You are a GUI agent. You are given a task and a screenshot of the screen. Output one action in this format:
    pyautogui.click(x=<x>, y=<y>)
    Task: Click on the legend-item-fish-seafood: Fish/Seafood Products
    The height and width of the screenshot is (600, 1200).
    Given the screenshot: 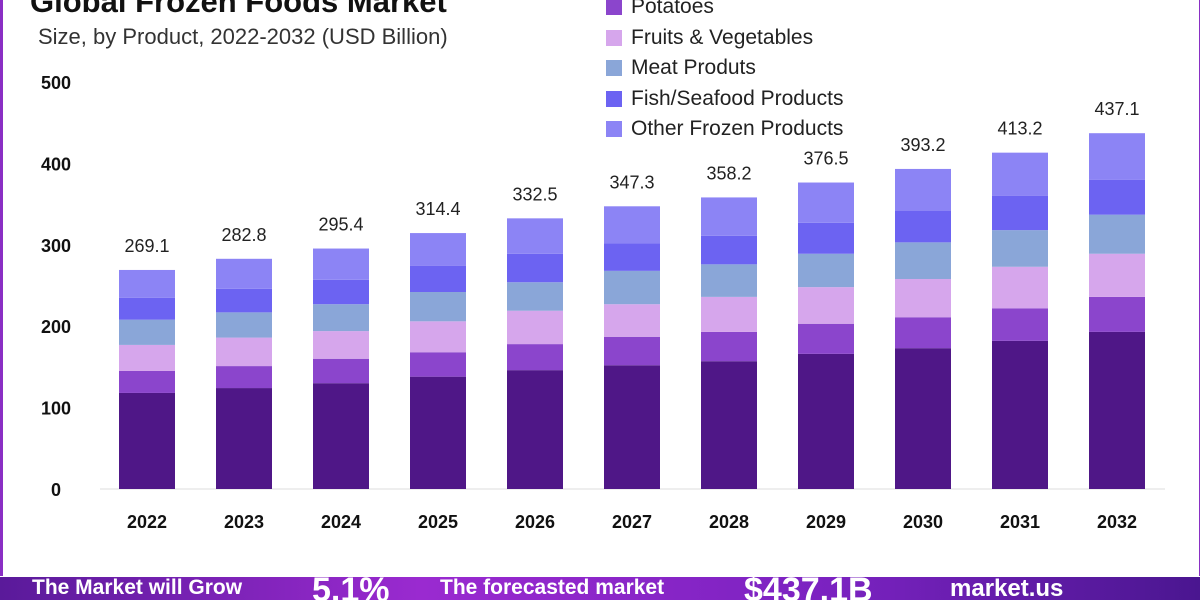 What is the action you would take?
    pyautogui.click(x=724, y=99)
    